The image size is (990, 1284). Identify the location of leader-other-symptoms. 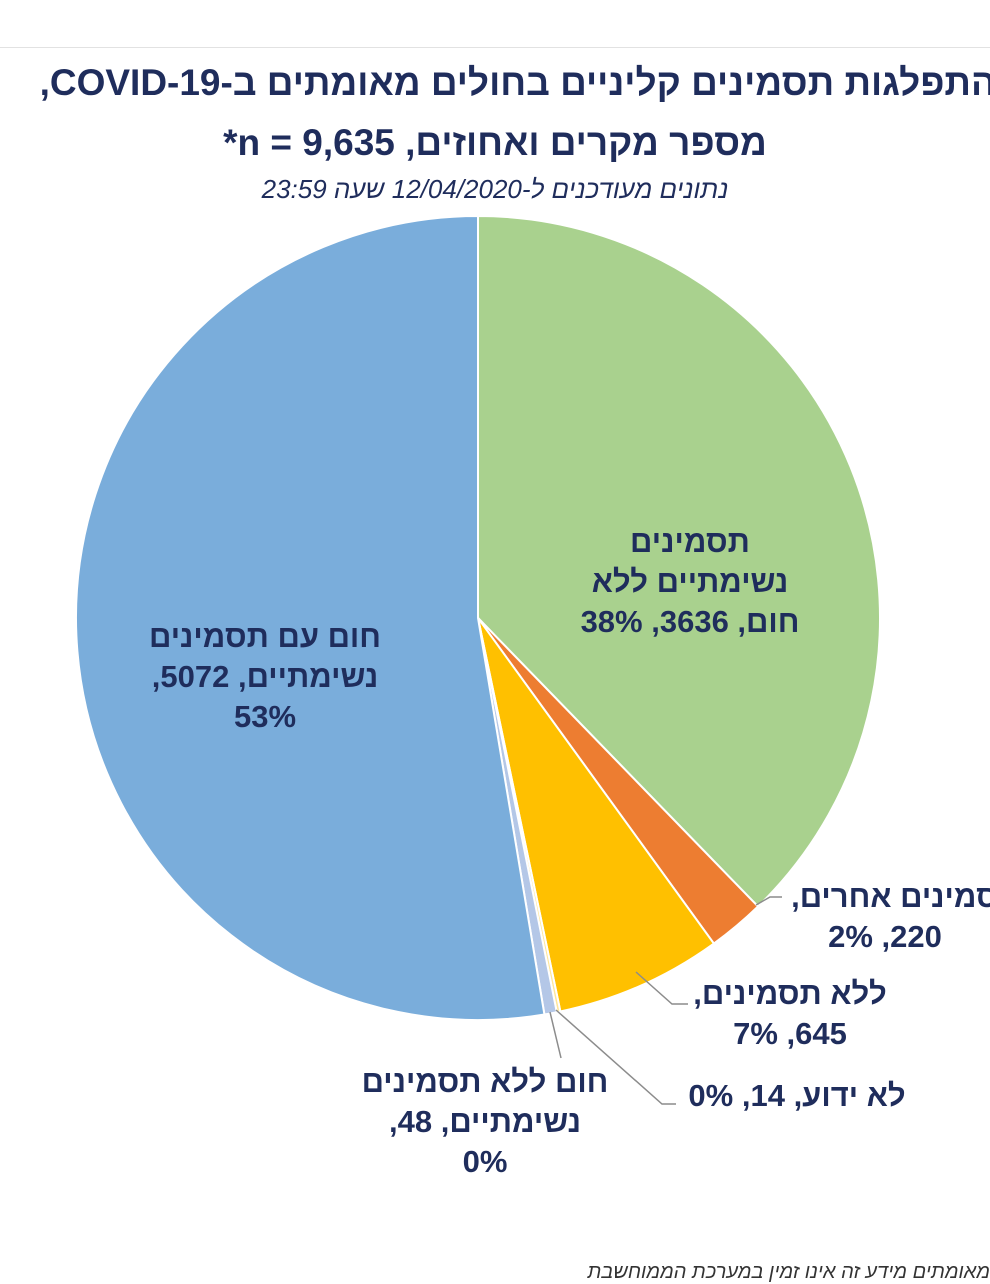
(768, 901).